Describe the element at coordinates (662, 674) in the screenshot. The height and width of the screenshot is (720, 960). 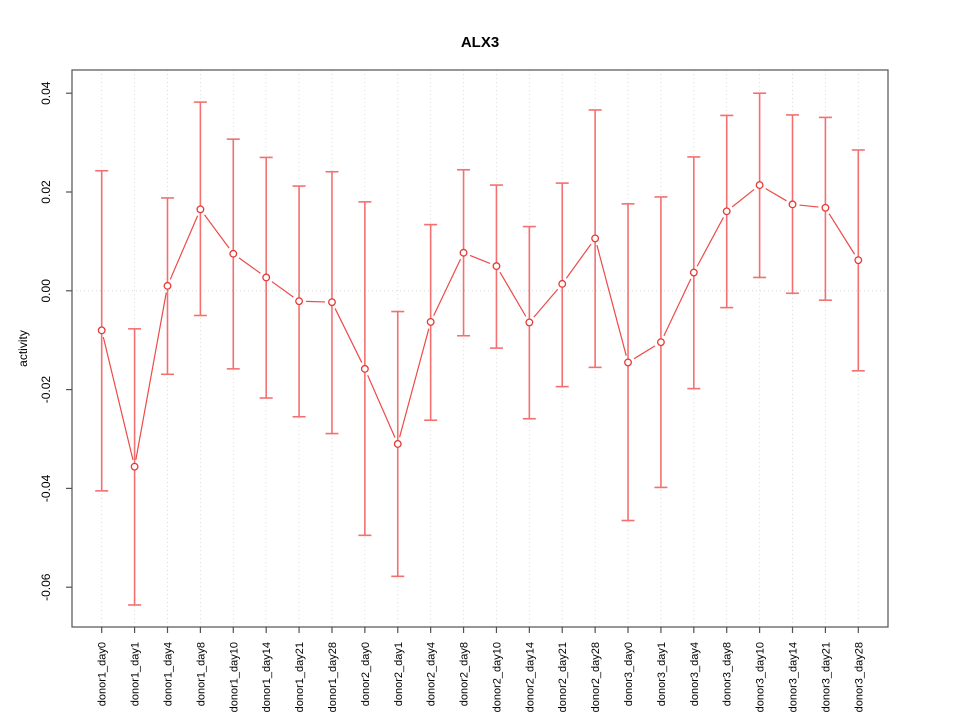
I see `x-tick-label: donor3_day1` at that location.